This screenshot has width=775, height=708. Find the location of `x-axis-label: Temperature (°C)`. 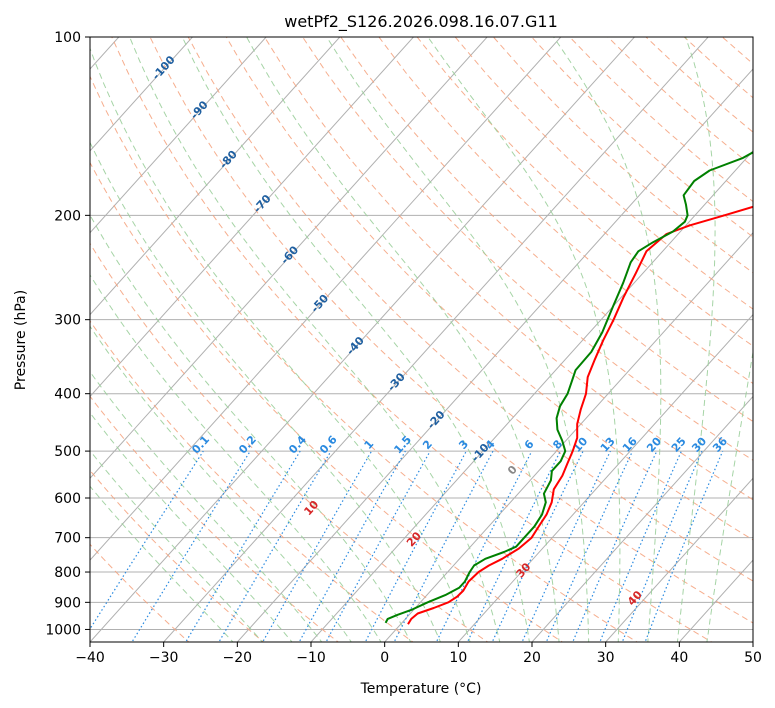

x-axis-label: Temperature (°C) is located at coordinates (421, 689).